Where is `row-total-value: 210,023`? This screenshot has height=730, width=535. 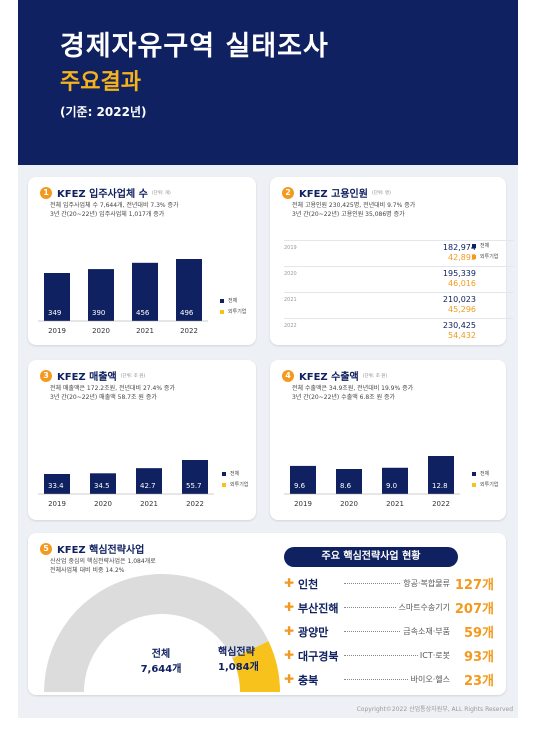
row-total-value: 210,023 is located at coordinates (459, 299).